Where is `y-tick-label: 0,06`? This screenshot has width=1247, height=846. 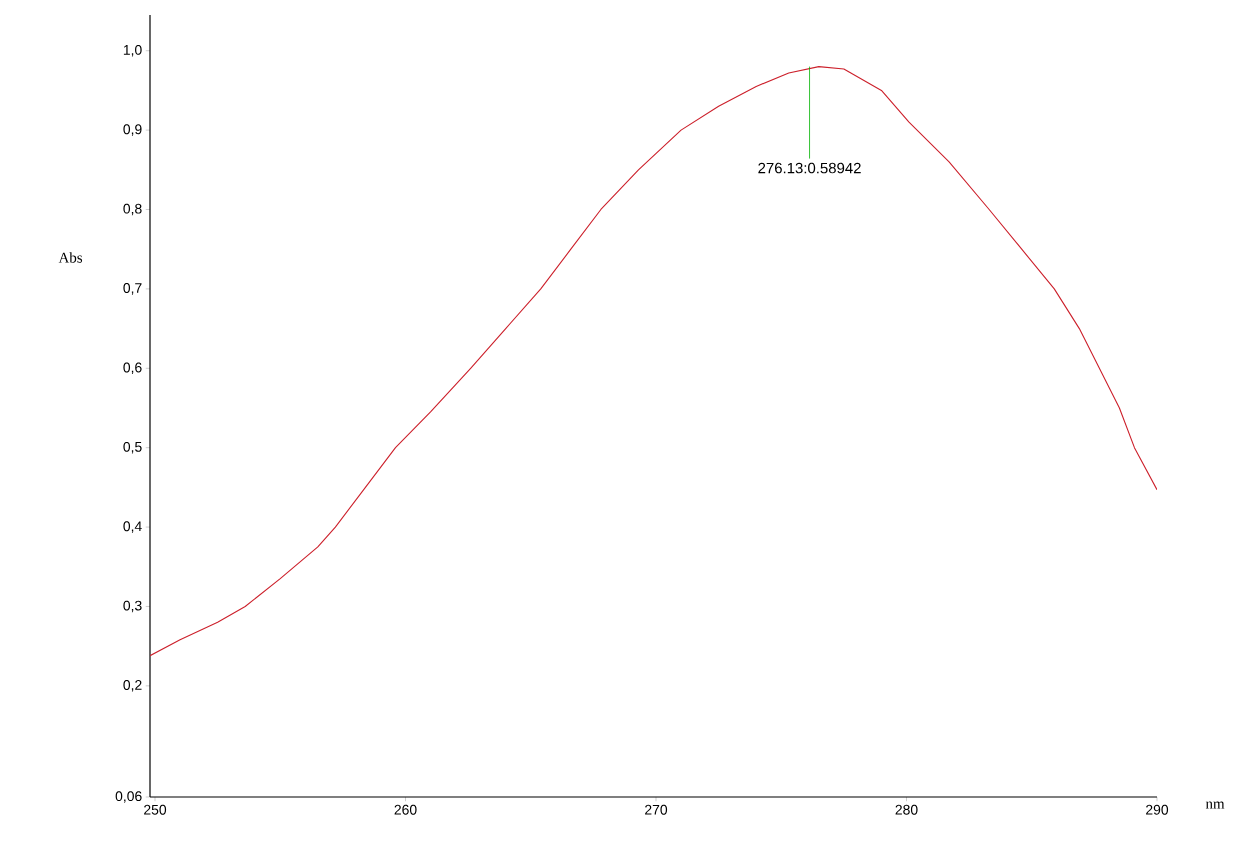
y-tick-label: 0,06 is located at coordinates (128, 797).